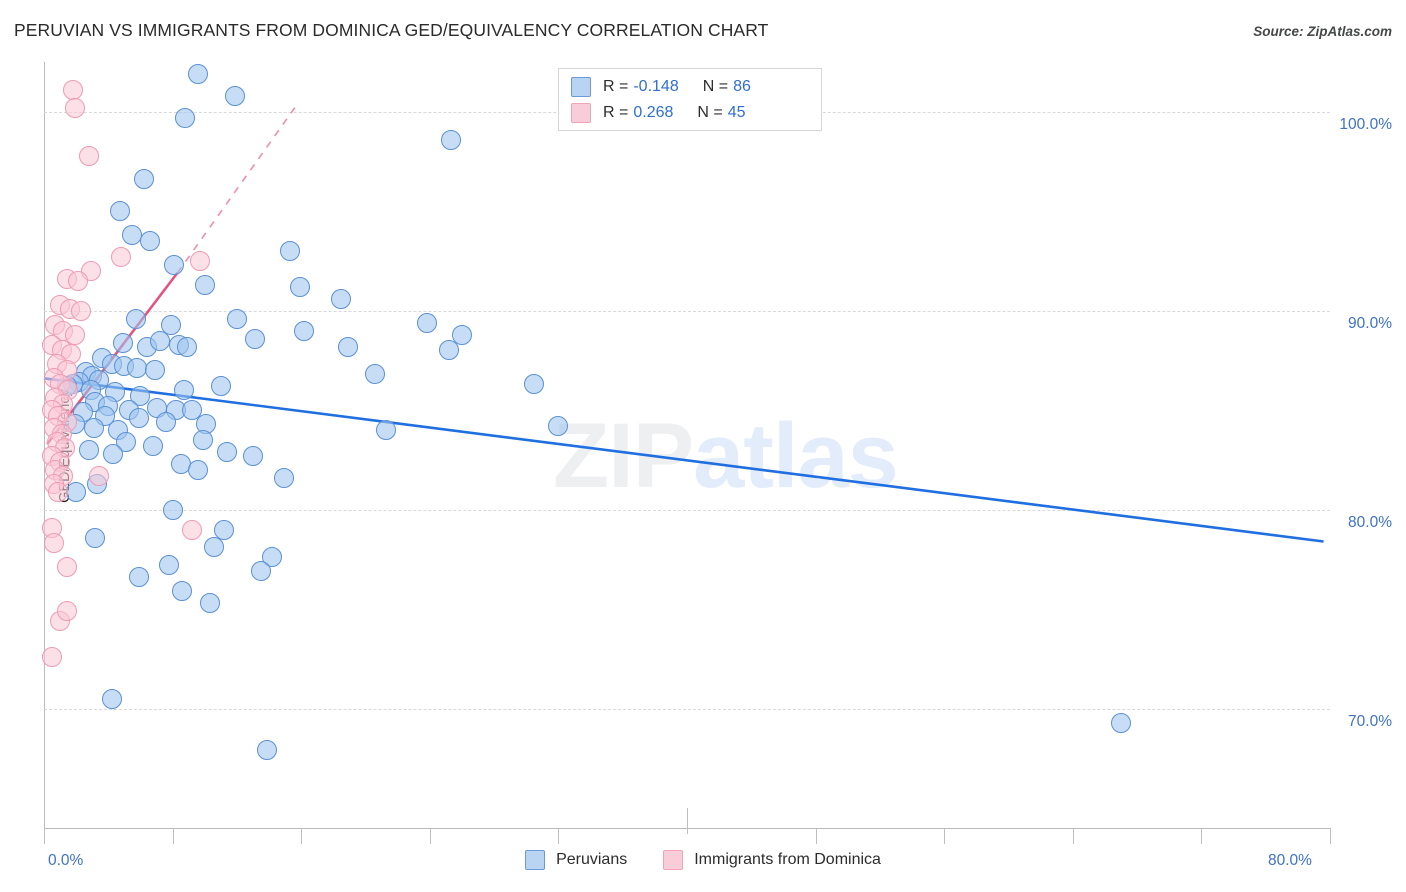  I want to click on r-value-peruvians: -0.148, so click(656, 86).